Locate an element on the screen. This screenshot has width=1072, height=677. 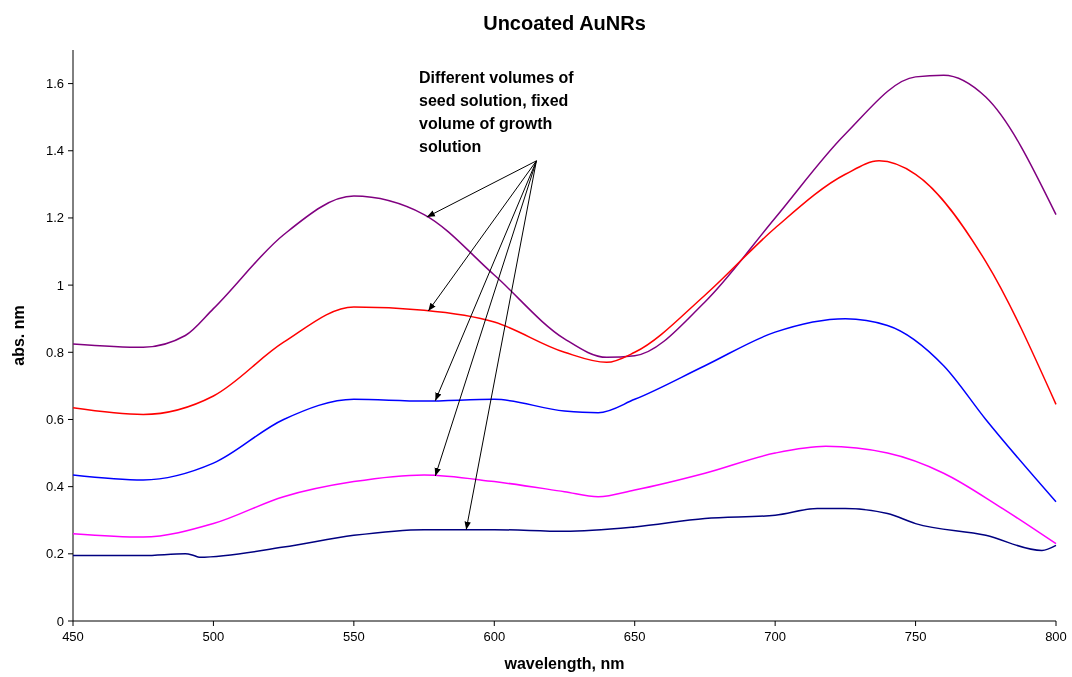
y-tick-label: 1.2 is located at coordinates (54, 218).